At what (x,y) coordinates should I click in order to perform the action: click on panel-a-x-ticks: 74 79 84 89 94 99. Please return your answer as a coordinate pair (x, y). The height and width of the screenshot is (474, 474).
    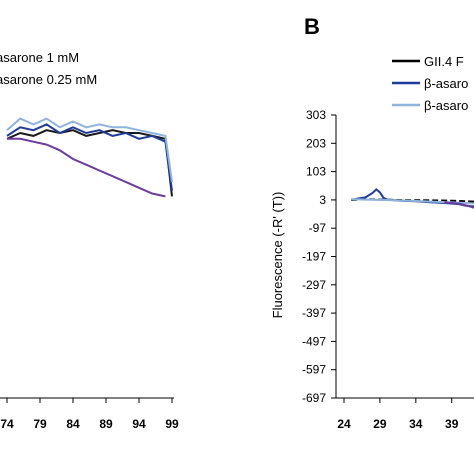
    Looking at the image, I should click on (89, 414).